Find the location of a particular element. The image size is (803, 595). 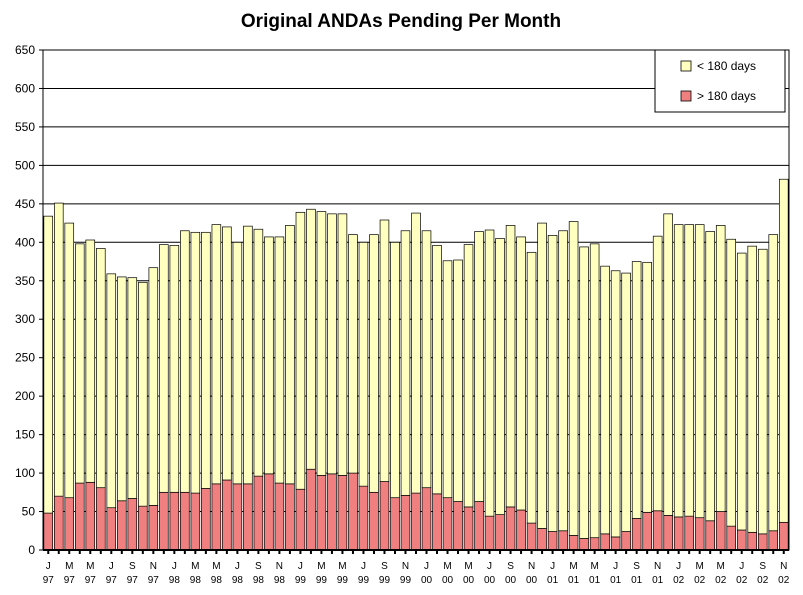

y-tick-label: 0 is located at coordinates (31, 550).